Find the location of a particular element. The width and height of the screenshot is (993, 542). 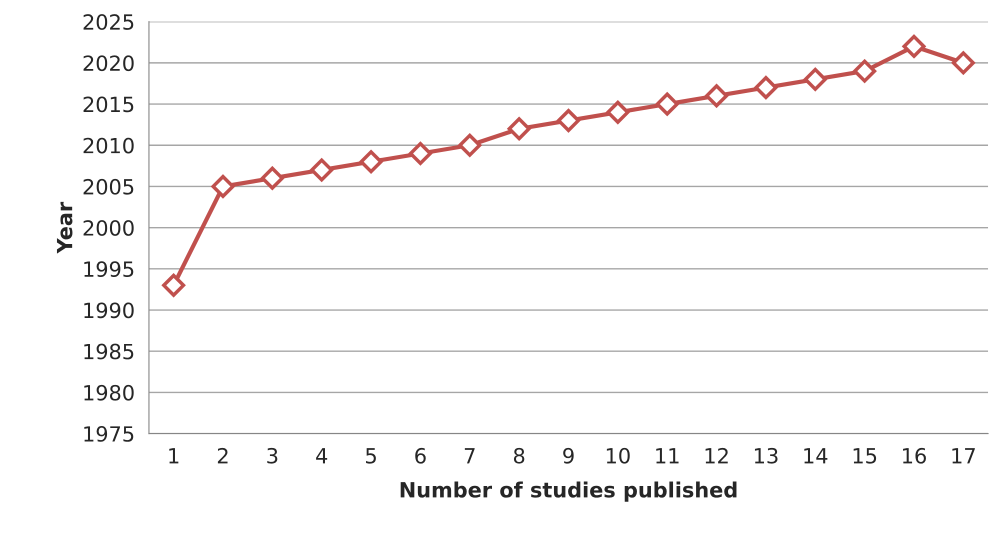

y-tick-label: 2025 is located at coordinates (109, 22).